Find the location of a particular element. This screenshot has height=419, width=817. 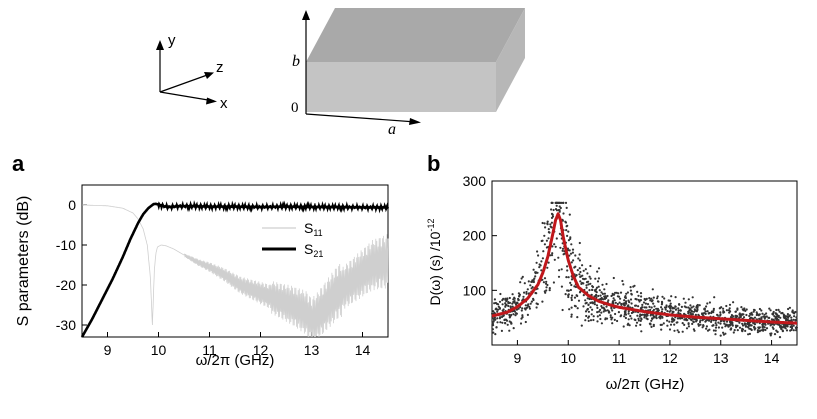

legend-s21-label: S21 is located at coordinates (313, 250).